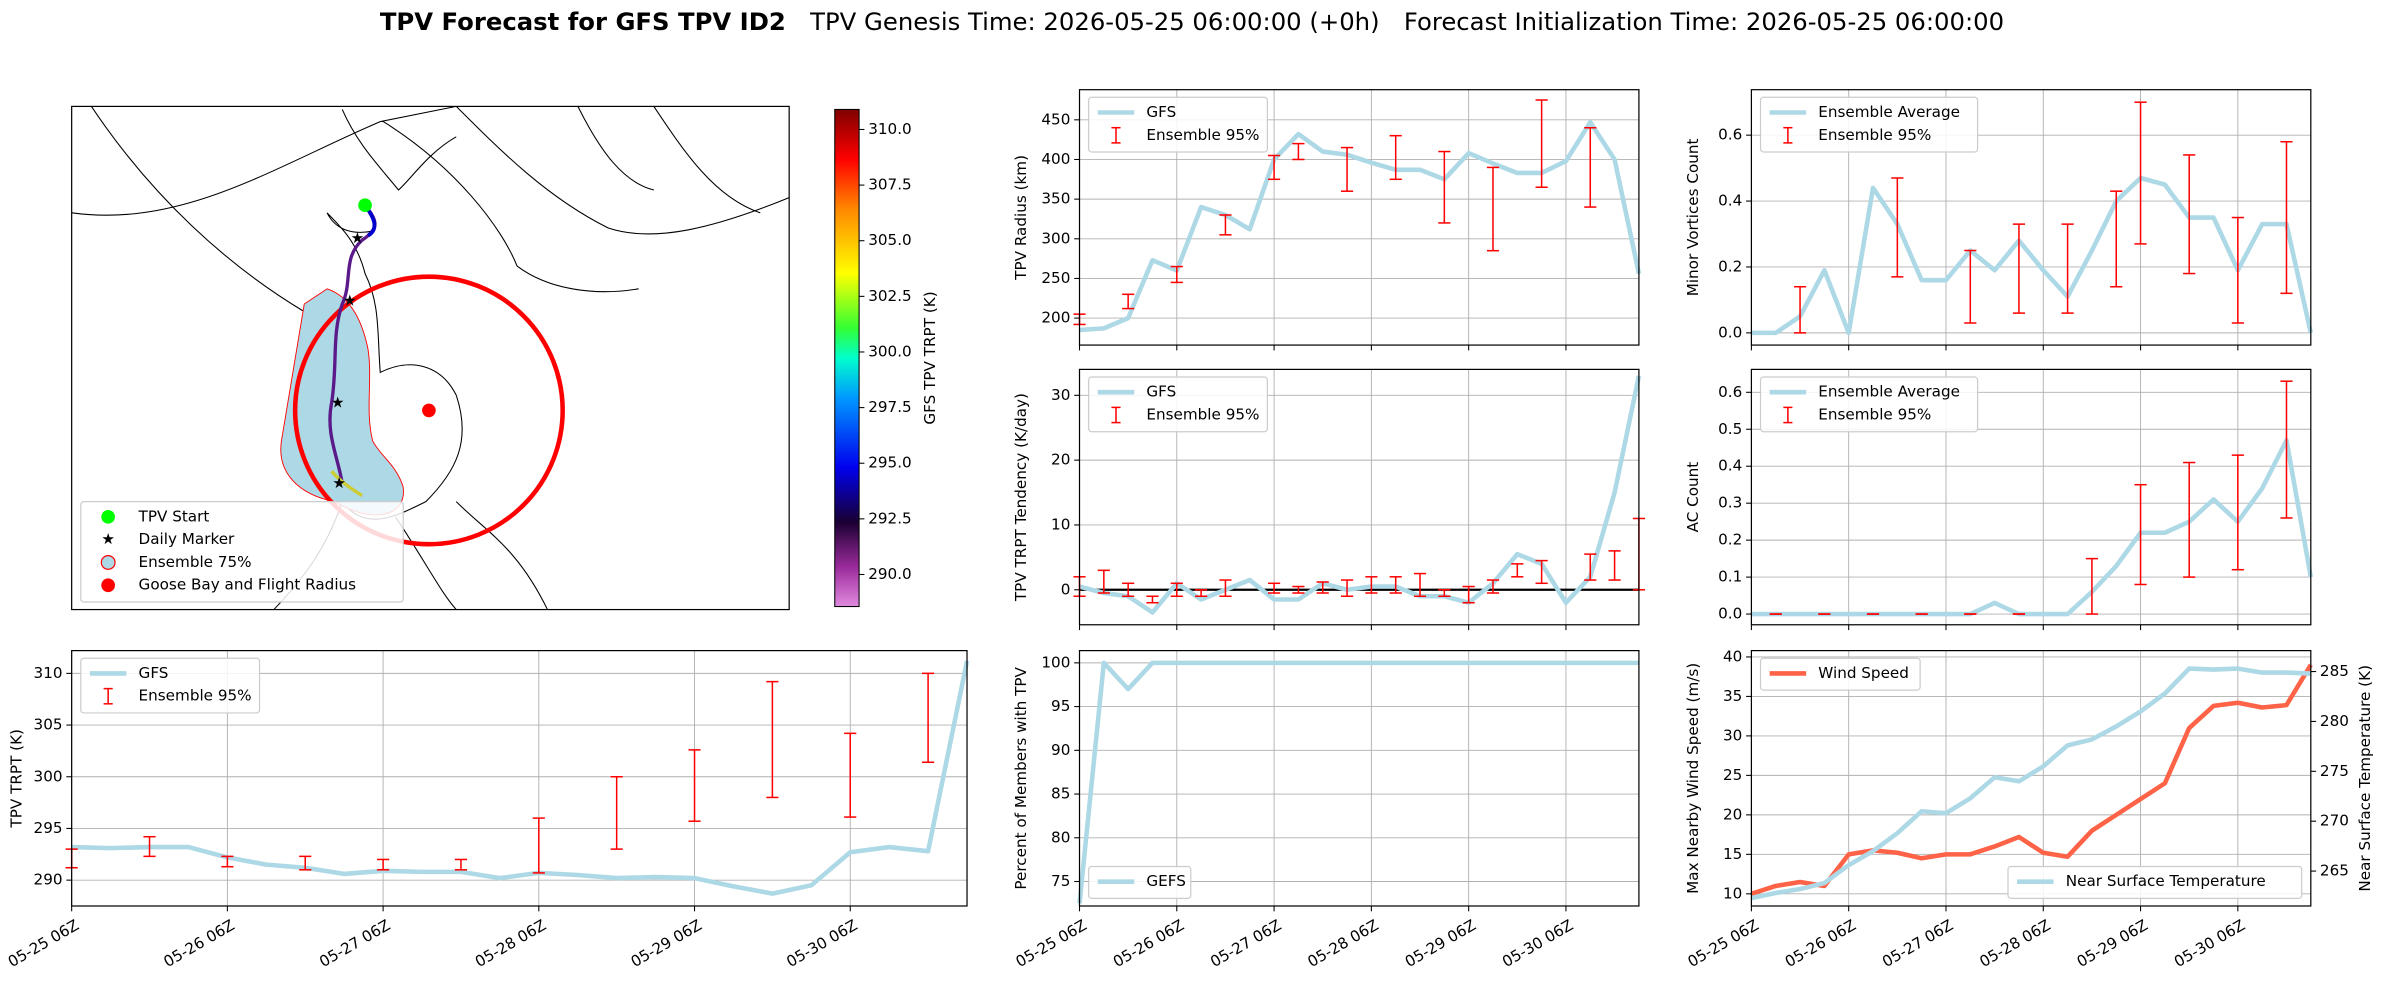 The image size is (2384, 982). What do you see at coordinates (2155, 882) in the screenshot?
I see `legend: Near Surface Temperature` at bounding box center [2155, 882].